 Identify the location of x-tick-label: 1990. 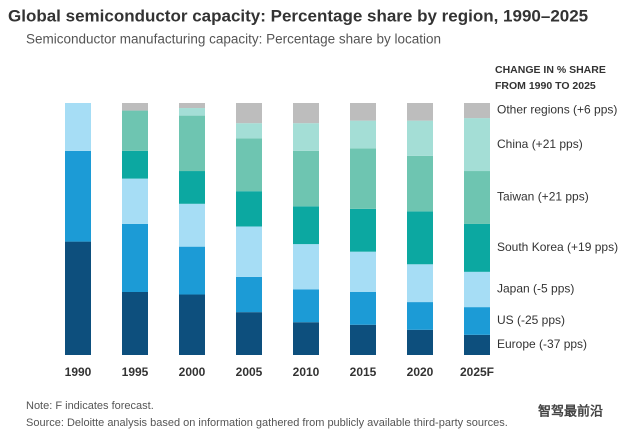
(78, 372).